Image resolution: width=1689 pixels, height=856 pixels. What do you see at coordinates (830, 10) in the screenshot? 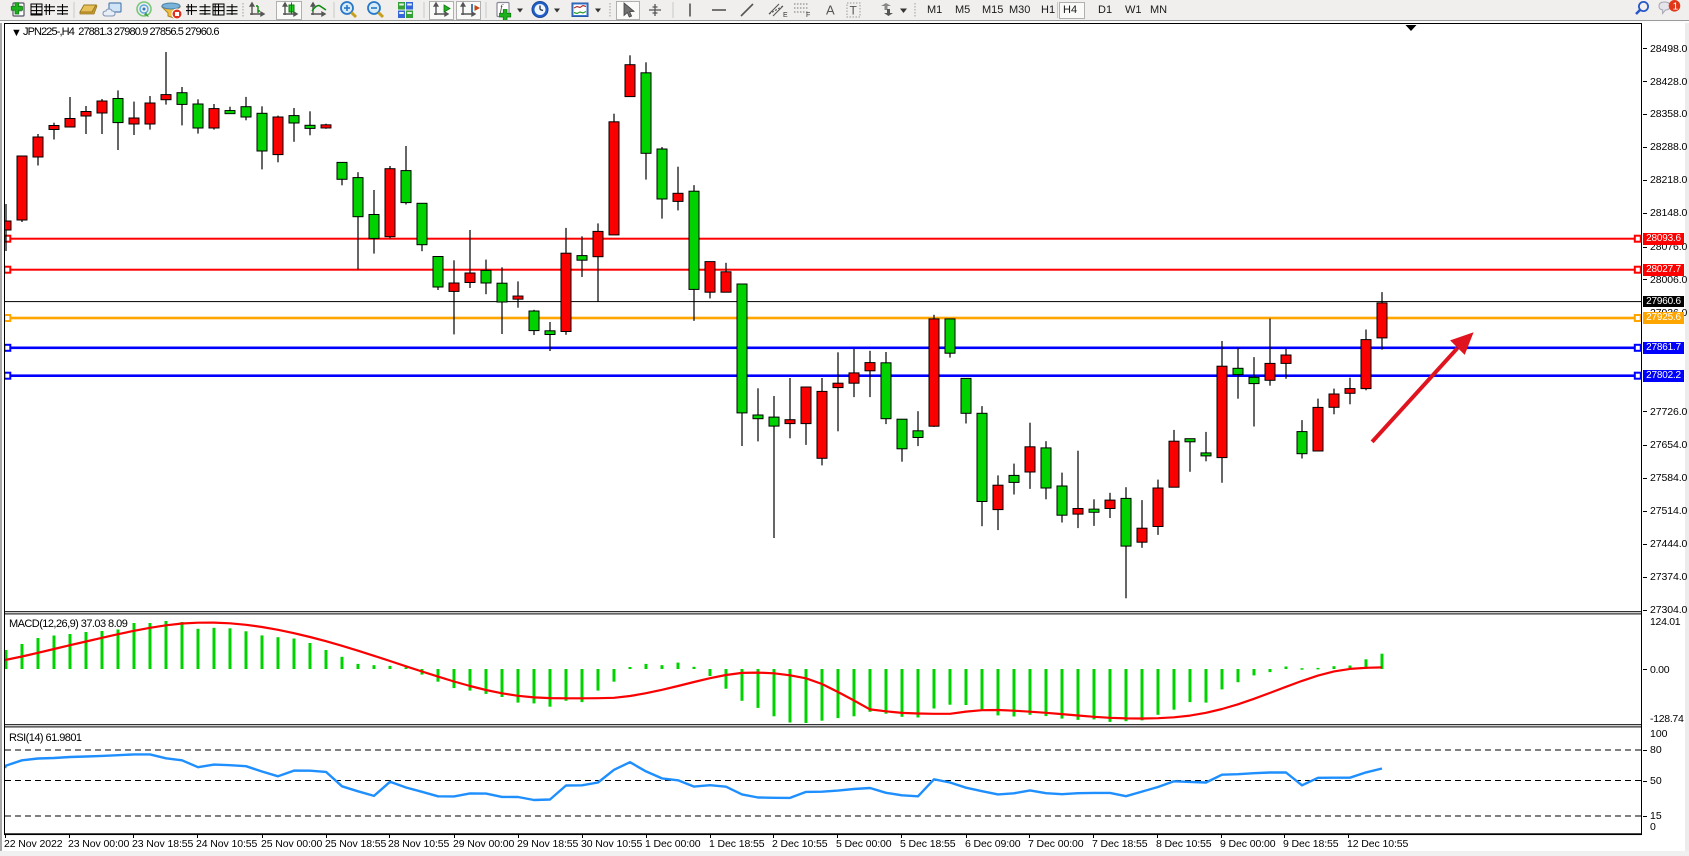
I see `svg-text: A` at bounding box center [830, 10].